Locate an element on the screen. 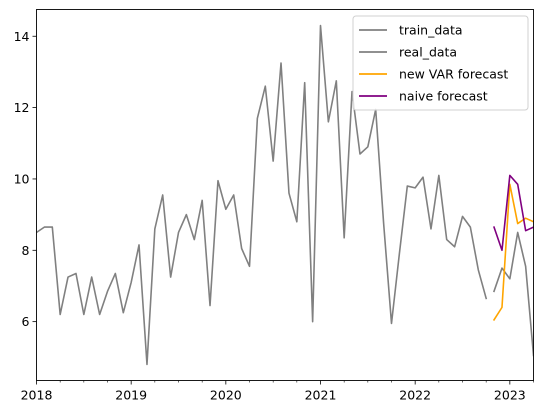 The width and height of the screenshot is (543, 413). legend-label: real_data is located at coordinates (428, 52).